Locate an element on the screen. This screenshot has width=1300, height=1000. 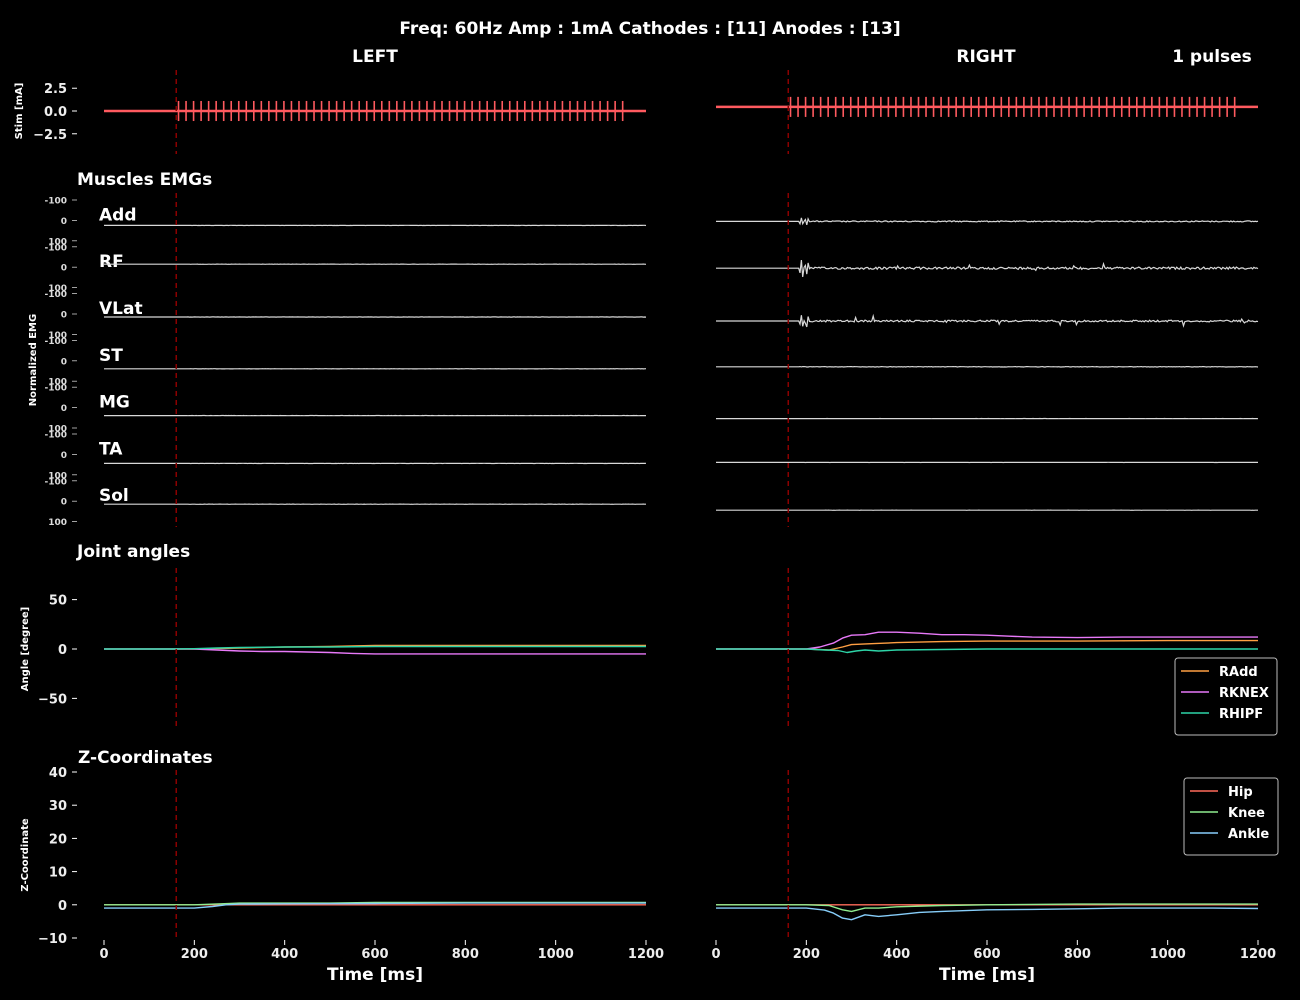
zcoord-ytick-label: 30 is located at coordinates (58, 806).